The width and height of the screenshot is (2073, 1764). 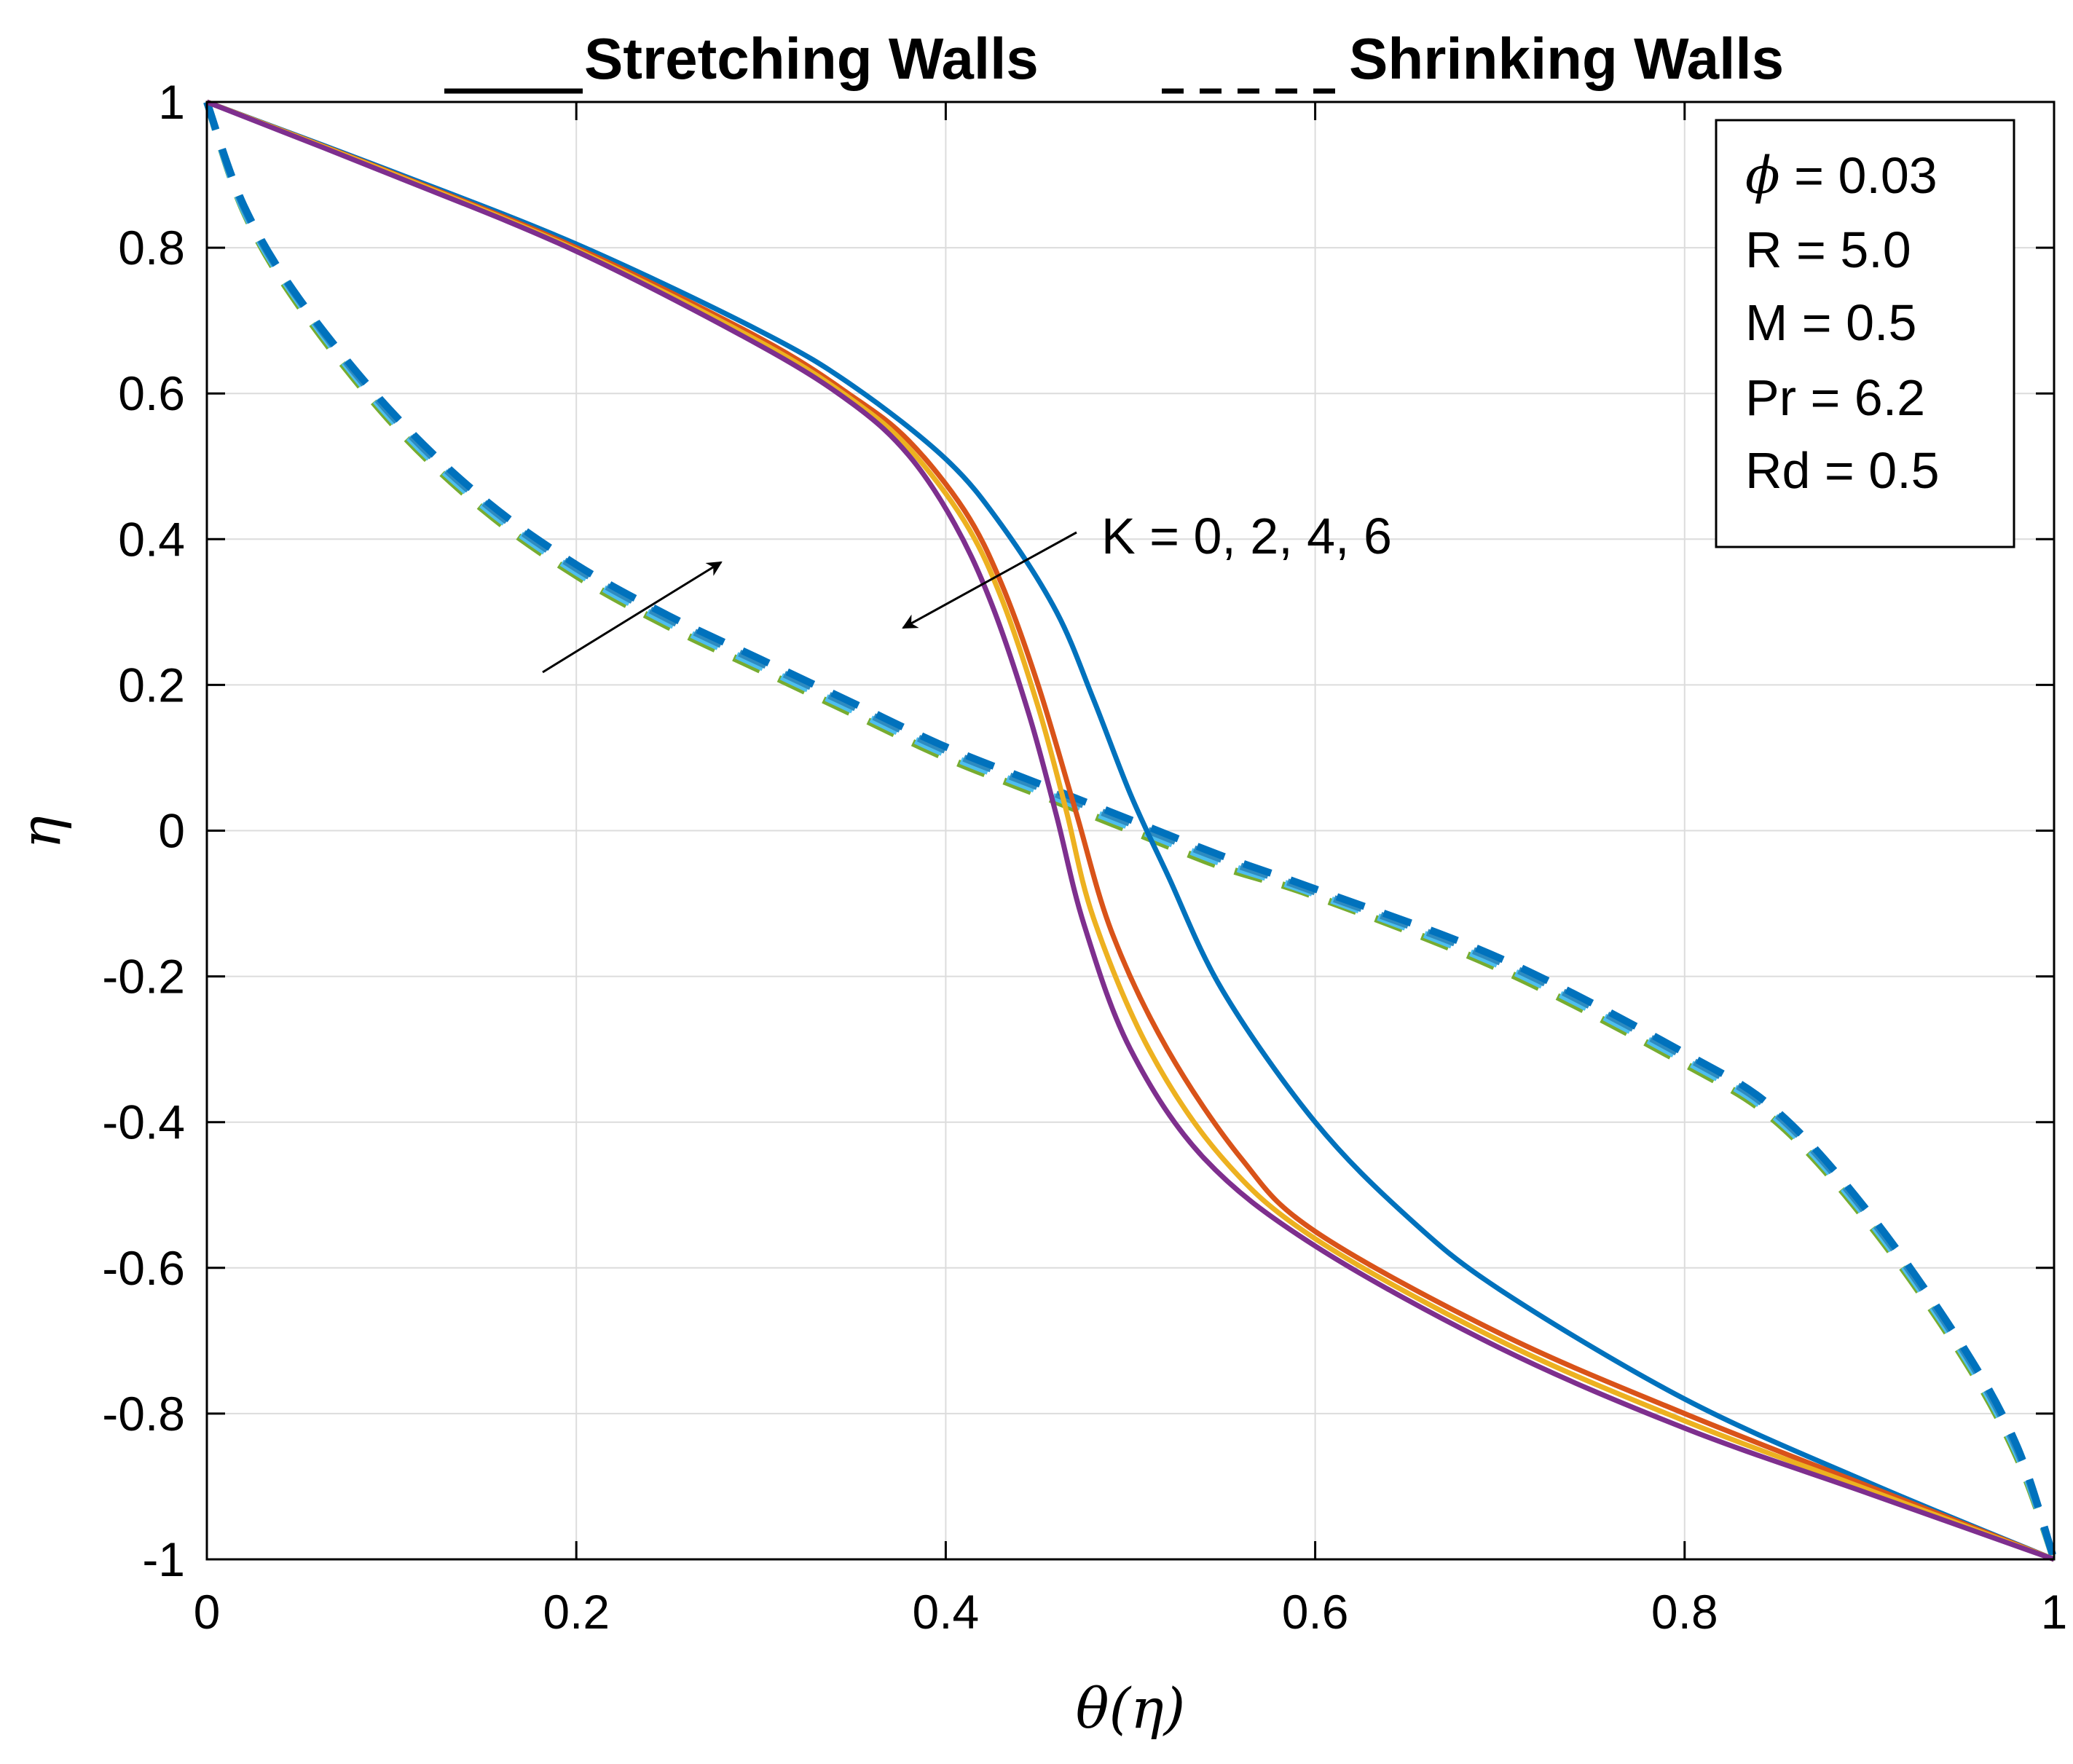 I want to click on x-tick-label: 0.8, so click(x=1684, y=1612).